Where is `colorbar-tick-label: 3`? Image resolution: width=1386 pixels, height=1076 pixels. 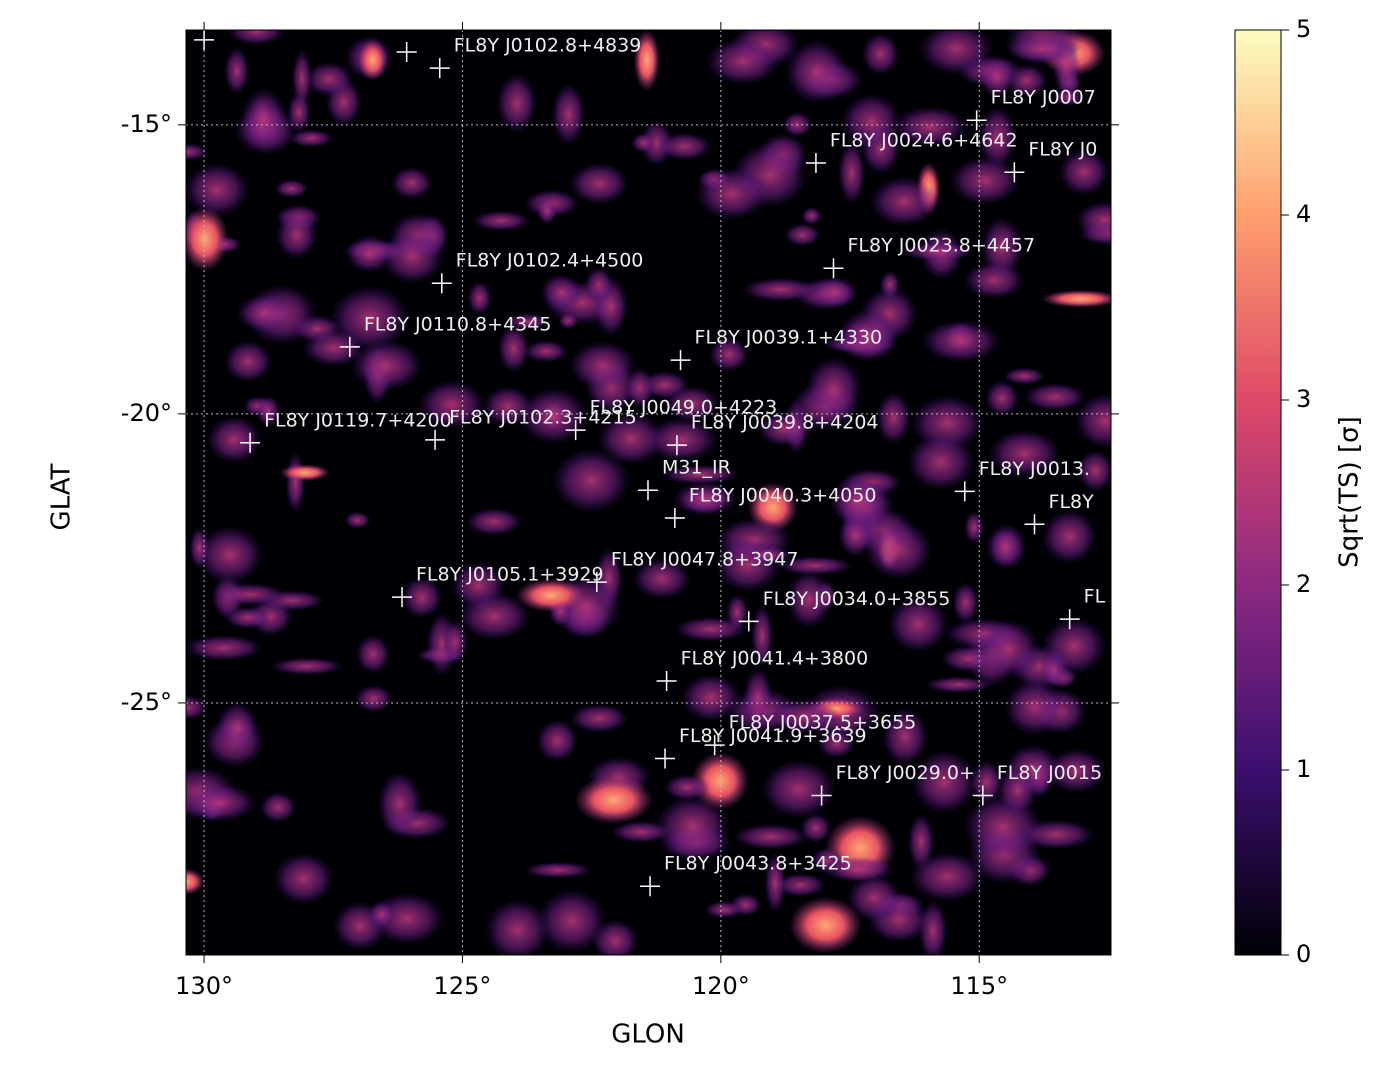
colorbar-tick-label: 3 is located at coordinates (1303, 399).